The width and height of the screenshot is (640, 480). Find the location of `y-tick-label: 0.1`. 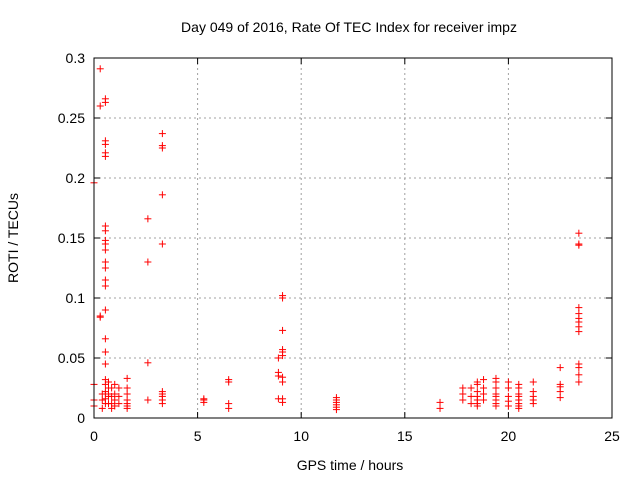

y-tick-label: 0.1 is located at coordinates (76, 298).